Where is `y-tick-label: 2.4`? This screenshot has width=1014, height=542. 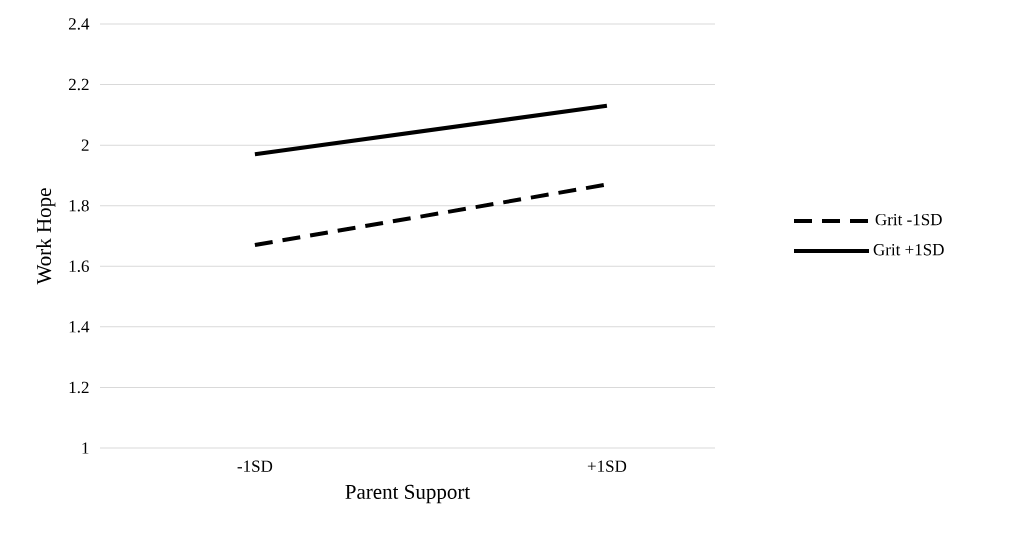
y-tick-label: 2.4 is located at coordinates (79, 24).